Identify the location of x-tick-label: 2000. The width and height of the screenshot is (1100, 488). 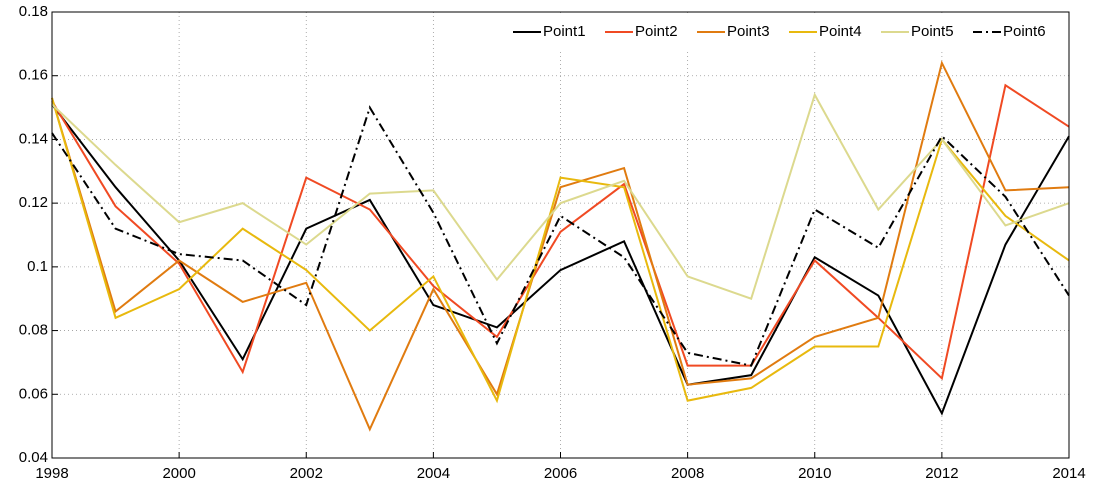
(178, 473).